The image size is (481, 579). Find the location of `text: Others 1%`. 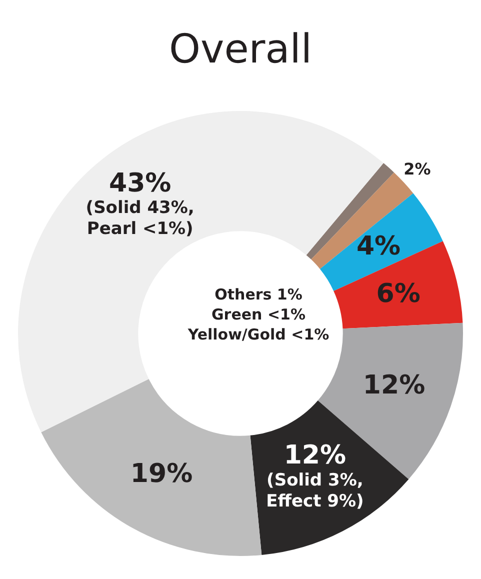

text: Others 1% is located at coordinates (258, 294).